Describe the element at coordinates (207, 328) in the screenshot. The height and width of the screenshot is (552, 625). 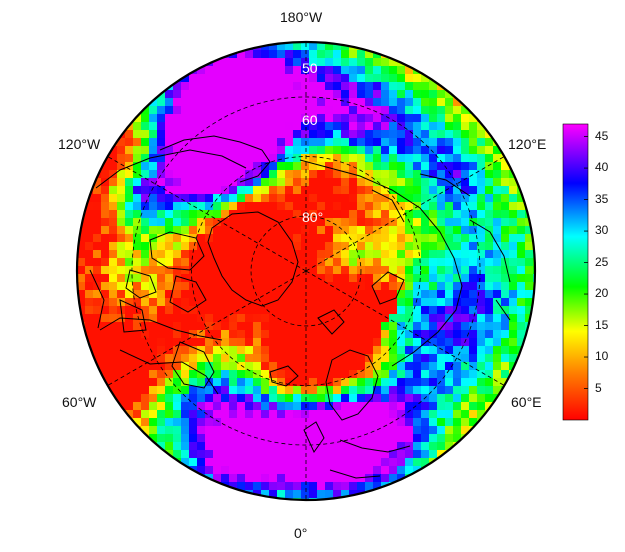
I see `meridian-line` at that location.